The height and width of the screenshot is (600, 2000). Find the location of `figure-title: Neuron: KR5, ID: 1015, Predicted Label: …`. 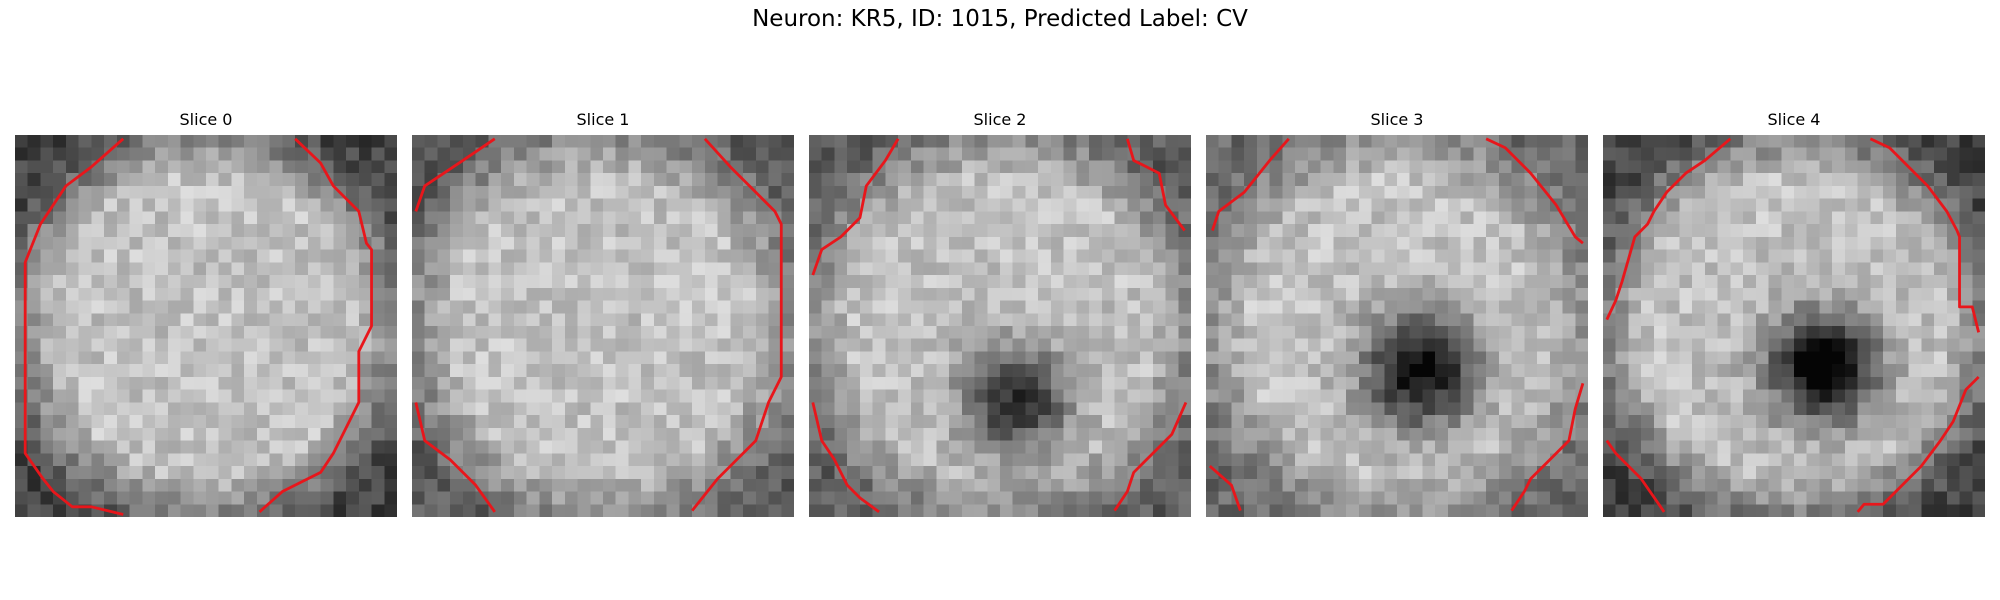

figure-title: Neuron: KR5, ID: 1015, Predicted Label: … is located at coordinates (1000, 19).